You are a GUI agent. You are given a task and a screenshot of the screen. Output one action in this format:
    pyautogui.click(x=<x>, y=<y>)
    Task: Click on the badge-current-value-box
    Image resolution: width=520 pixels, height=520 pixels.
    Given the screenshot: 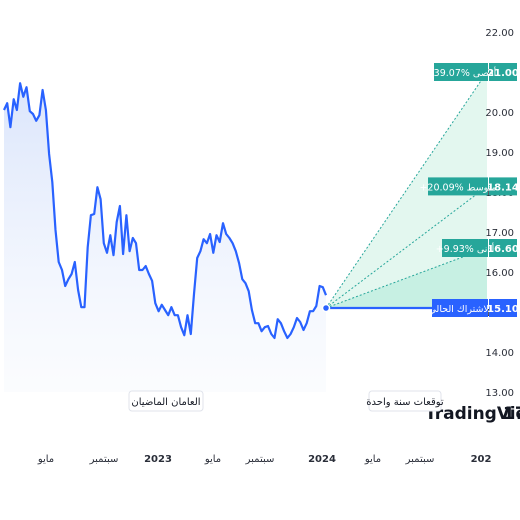 What is the action you would take?
    pyautogui.click(x=503, y=308)
    